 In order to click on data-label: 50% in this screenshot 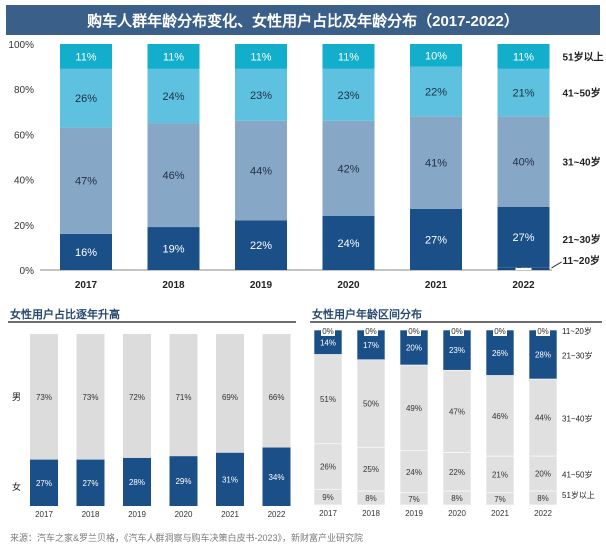, I will do `click(371, 404)`.